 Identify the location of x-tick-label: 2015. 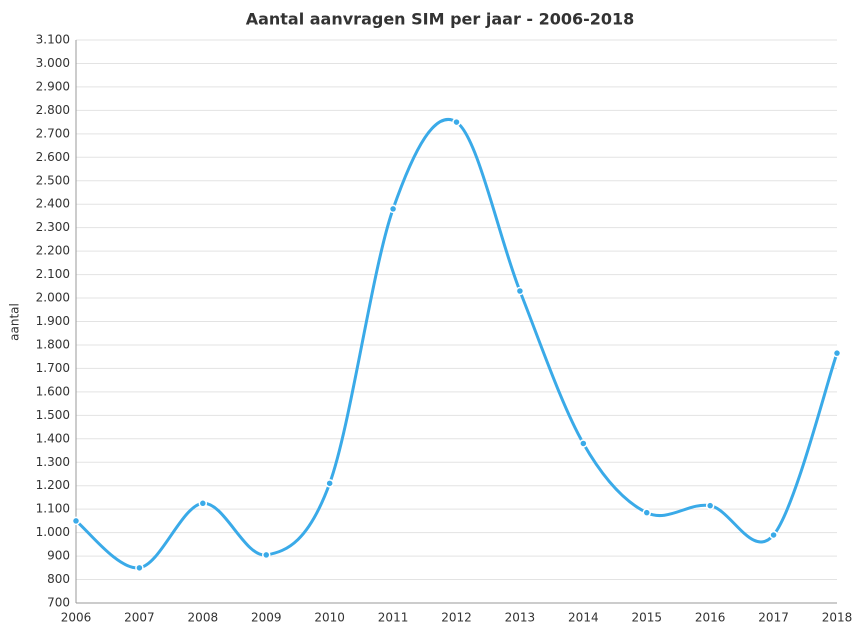
(646, 618).